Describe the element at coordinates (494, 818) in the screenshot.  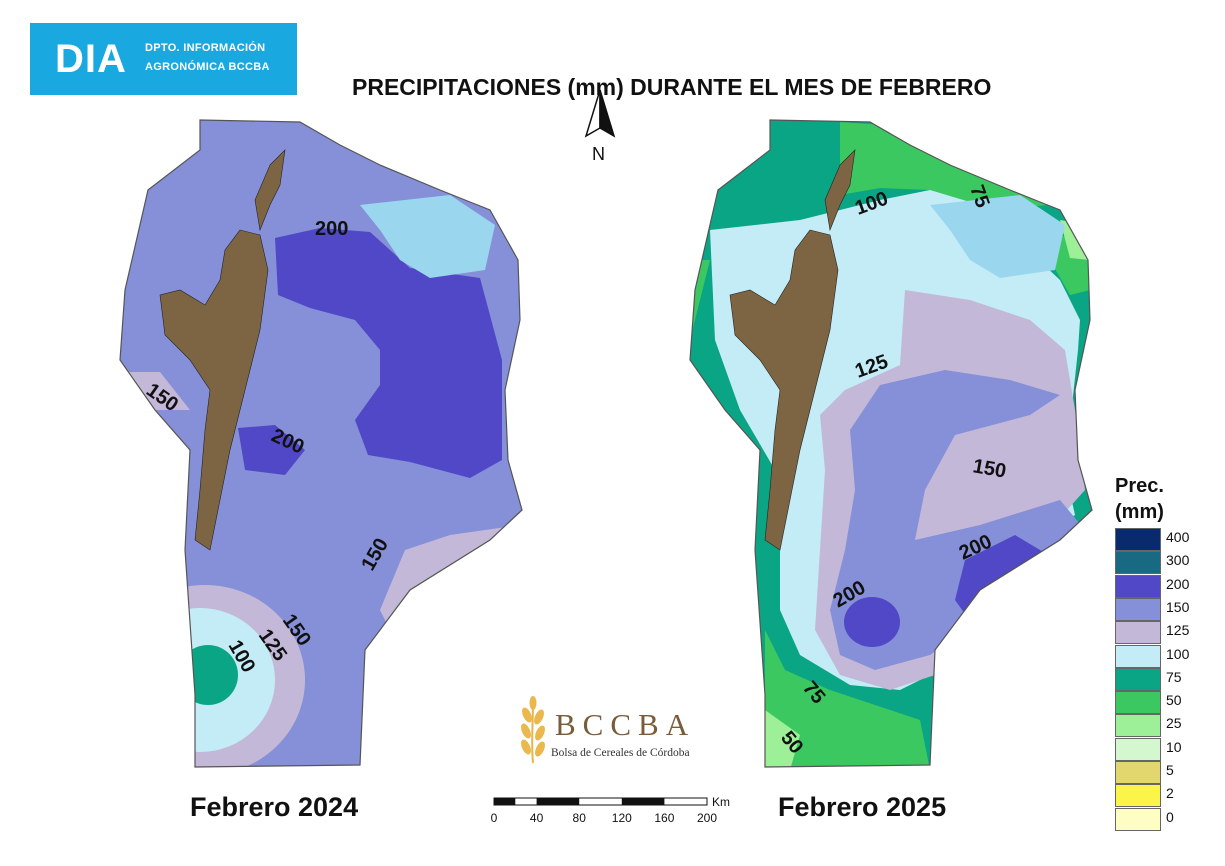
I see `scale-tick-label: 0` at that location.